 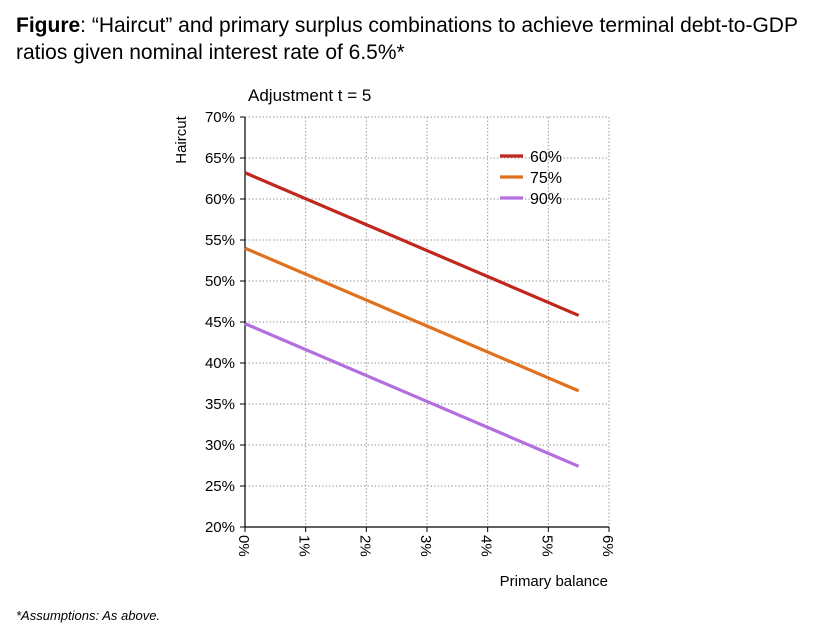 What do you see at coordinates (546, 157) in the screenshot?
I see `legend-label: 60%` at bounding box center [546, 157].